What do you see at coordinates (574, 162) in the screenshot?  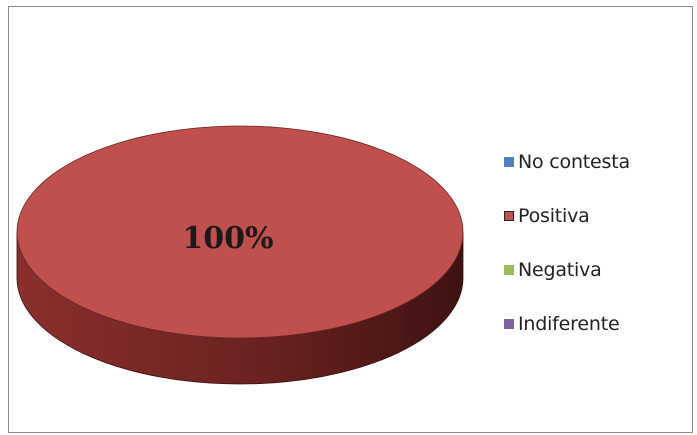 I see `legend-label: No contesta` at bounding box center [574, 162].